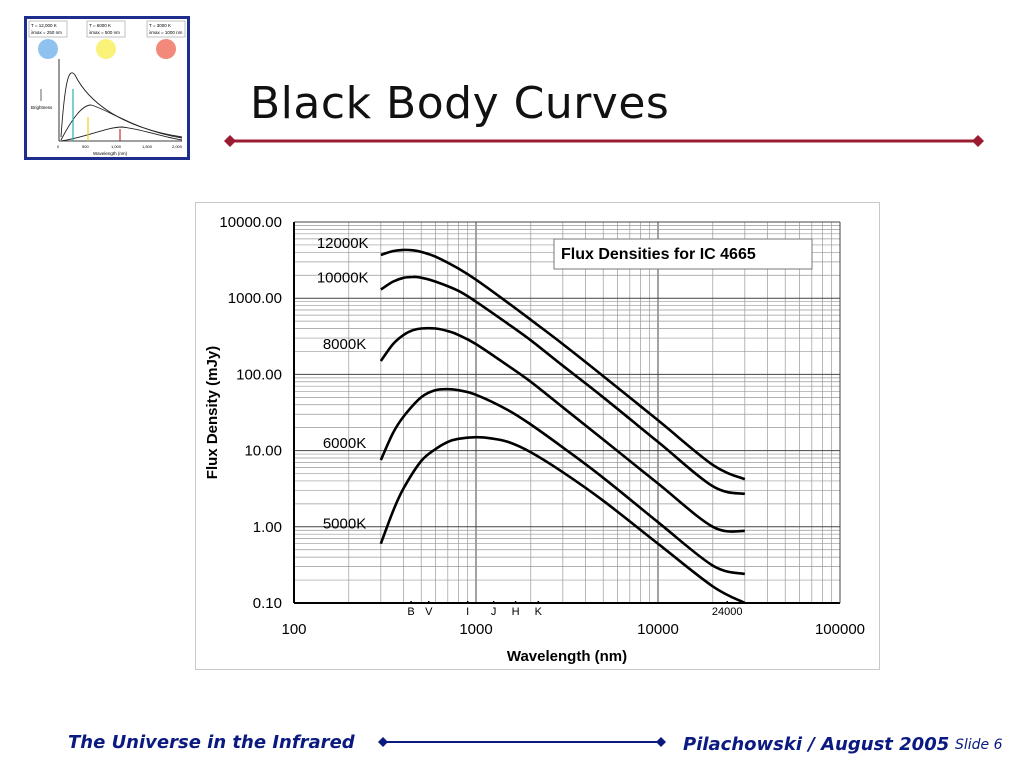  I want to click on series-labels: 12000K 10000K 8000K 6000K 5000K, so click(343, 384).